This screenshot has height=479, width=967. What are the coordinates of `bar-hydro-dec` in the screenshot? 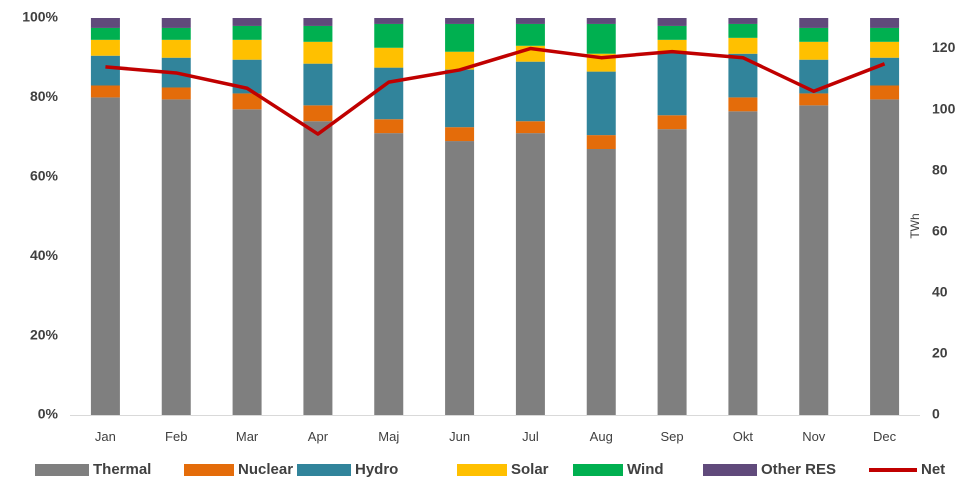 It's located at (885, 71).